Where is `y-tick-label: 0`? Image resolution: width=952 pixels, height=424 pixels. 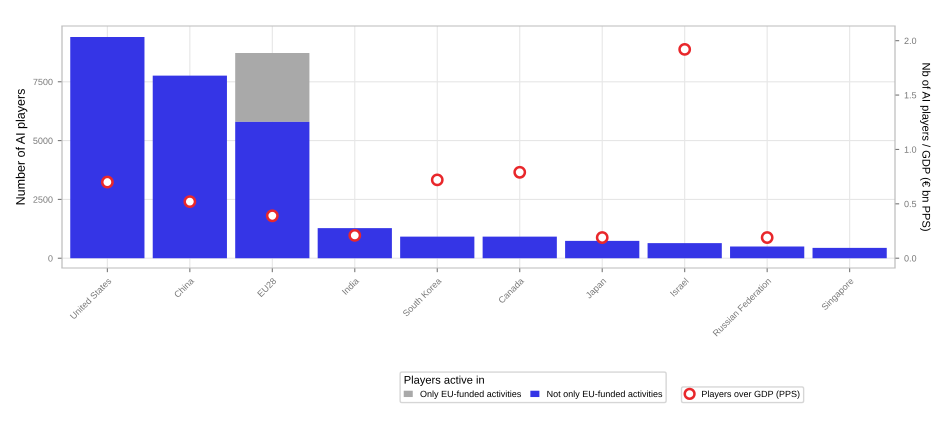
y-tick-label: 0 is located at coordinates (50, 258).